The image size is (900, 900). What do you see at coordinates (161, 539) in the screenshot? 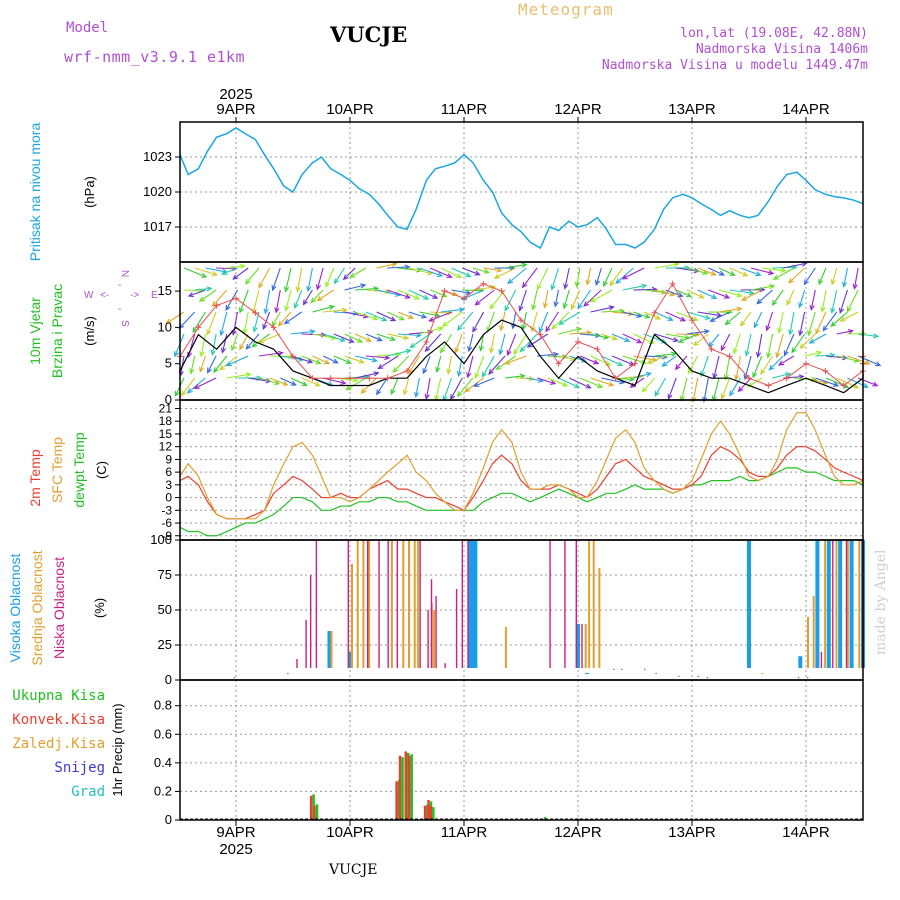
I see `y-tick-label: 100` at bounding box center [161, 539].